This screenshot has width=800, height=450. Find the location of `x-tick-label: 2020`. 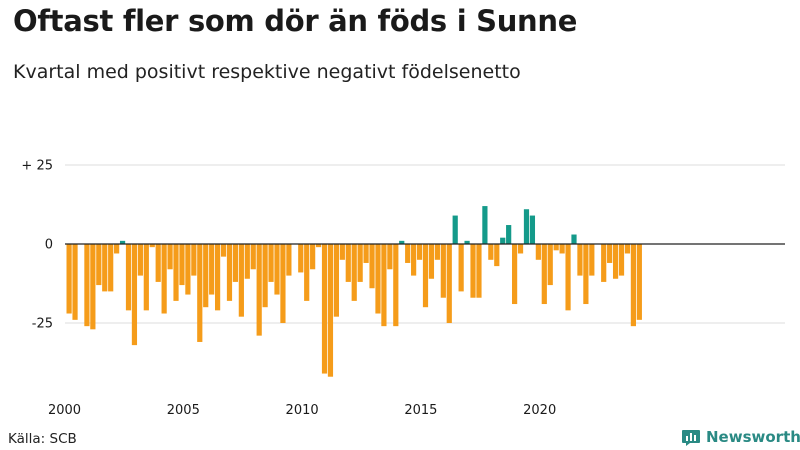

x-tick-label: 2020 is located at coordinates (539, 410).